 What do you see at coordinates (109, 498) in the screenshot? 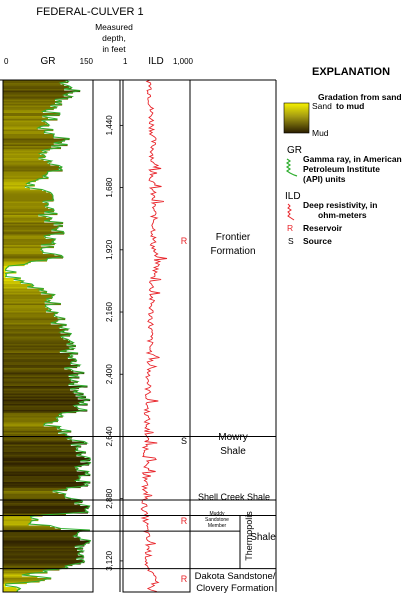
I see `depth-tick-label: 2,880` at bounding box center [109, 498].